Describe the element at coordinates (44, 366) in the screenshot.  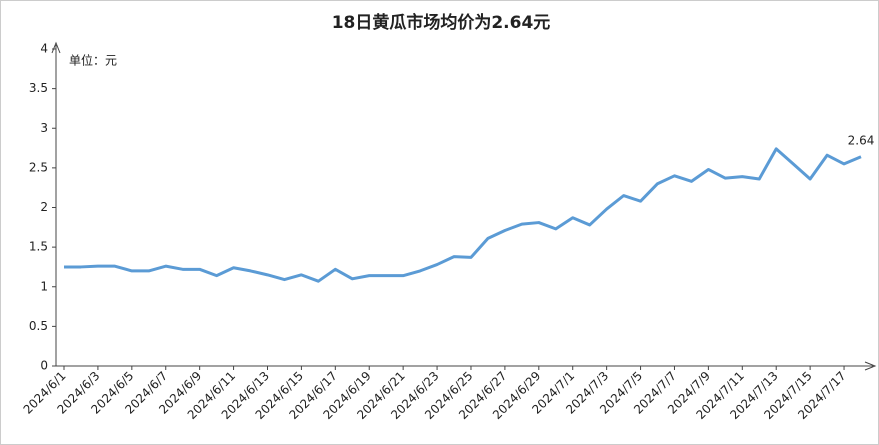
I see `y-tick-label: 0` at that location.